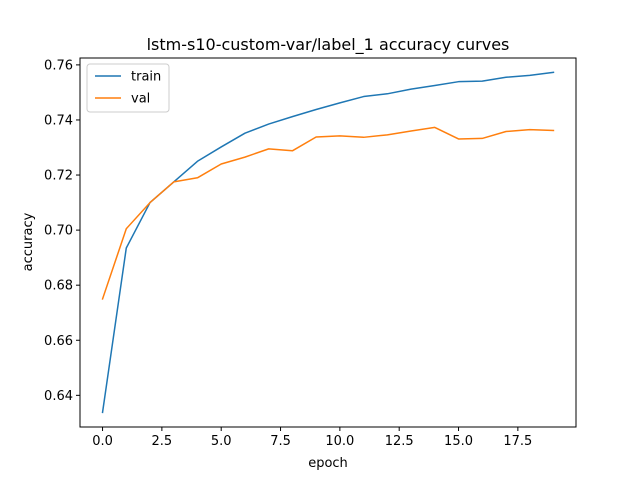  What do you see at coordinates (140, 99) in the screenshot?
I see `legend-label-val: val` at bounding box center [140, 99].